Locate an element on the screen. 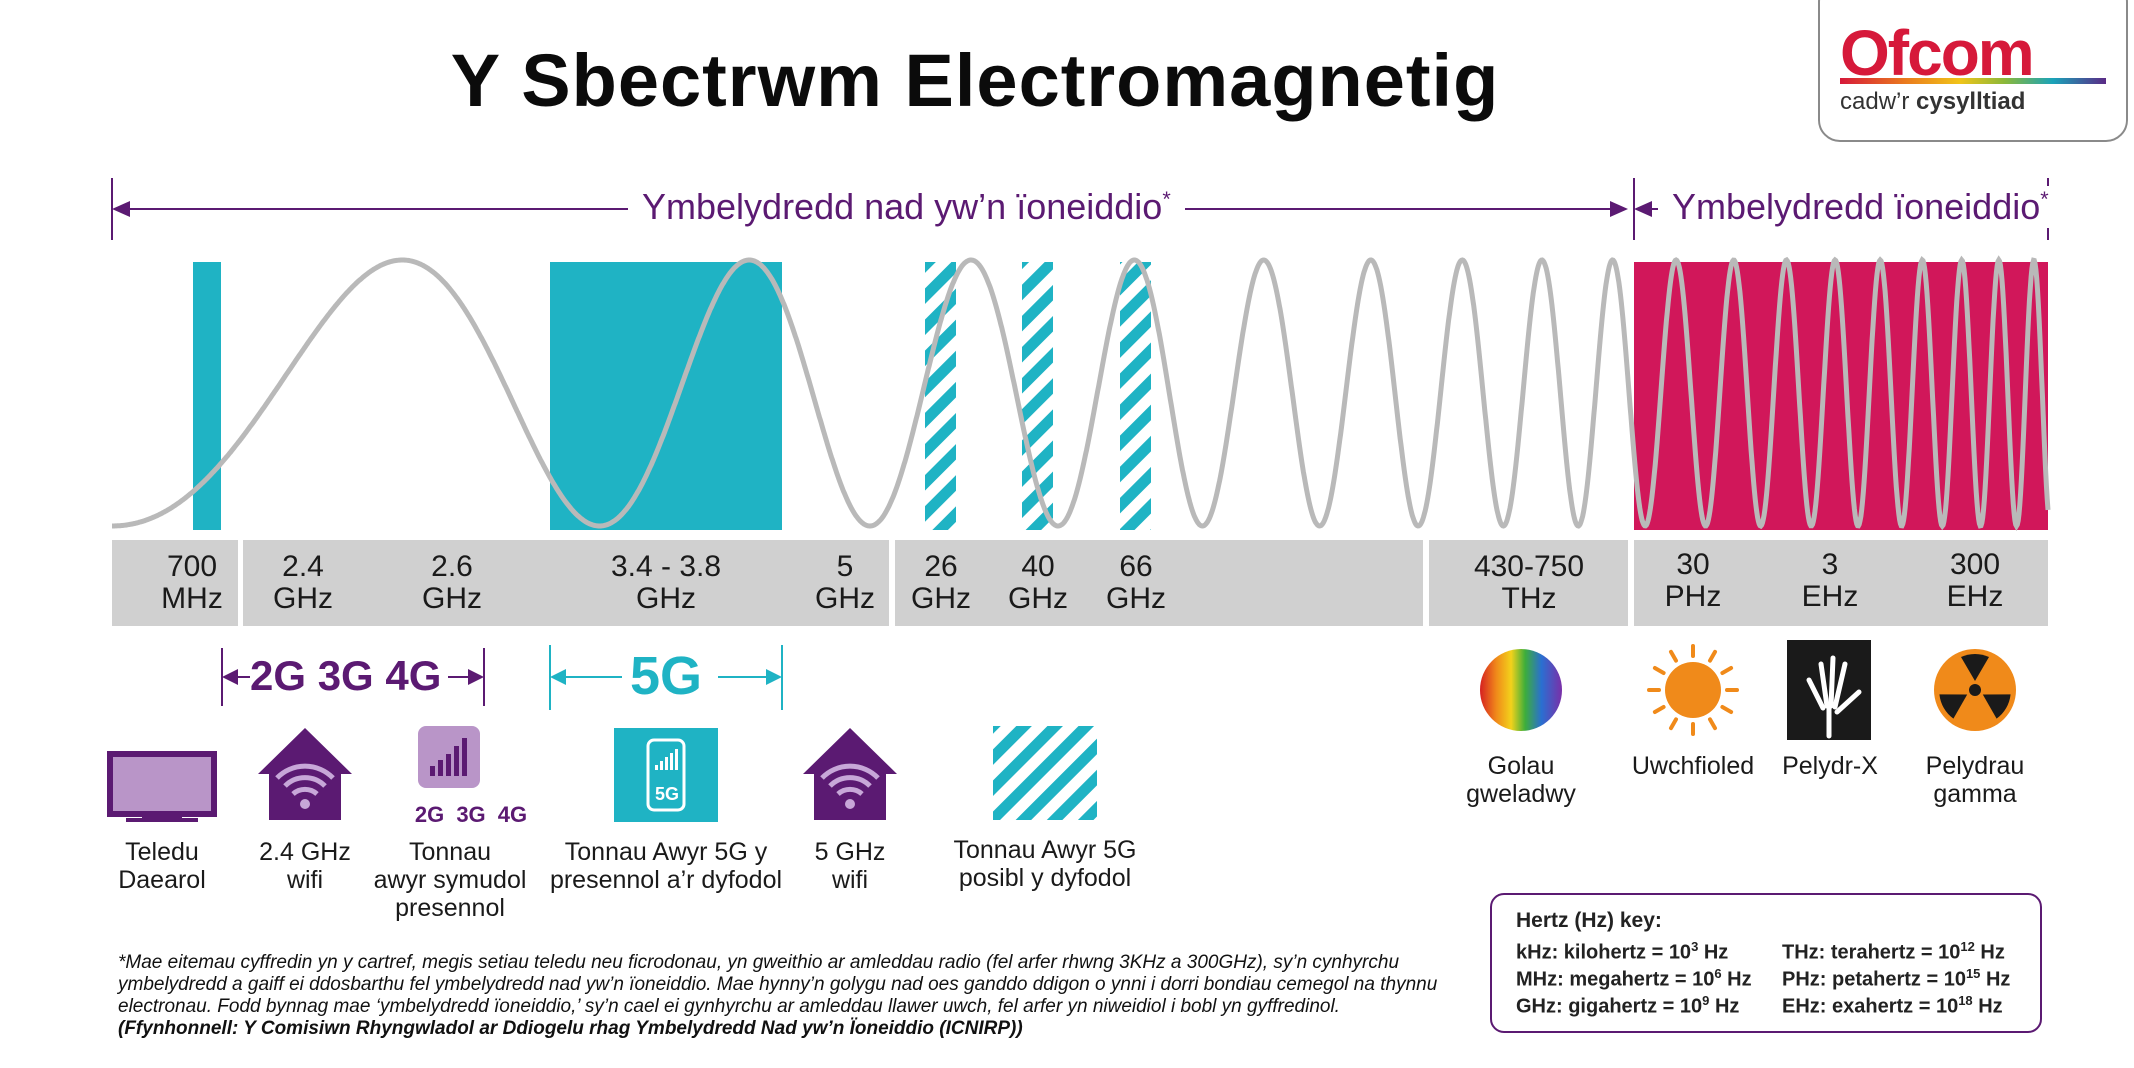 Image resolution: width=2134 pixels, height=1068 pixels. band-3-4-3-8ghz is located at coordinates (666, 396).